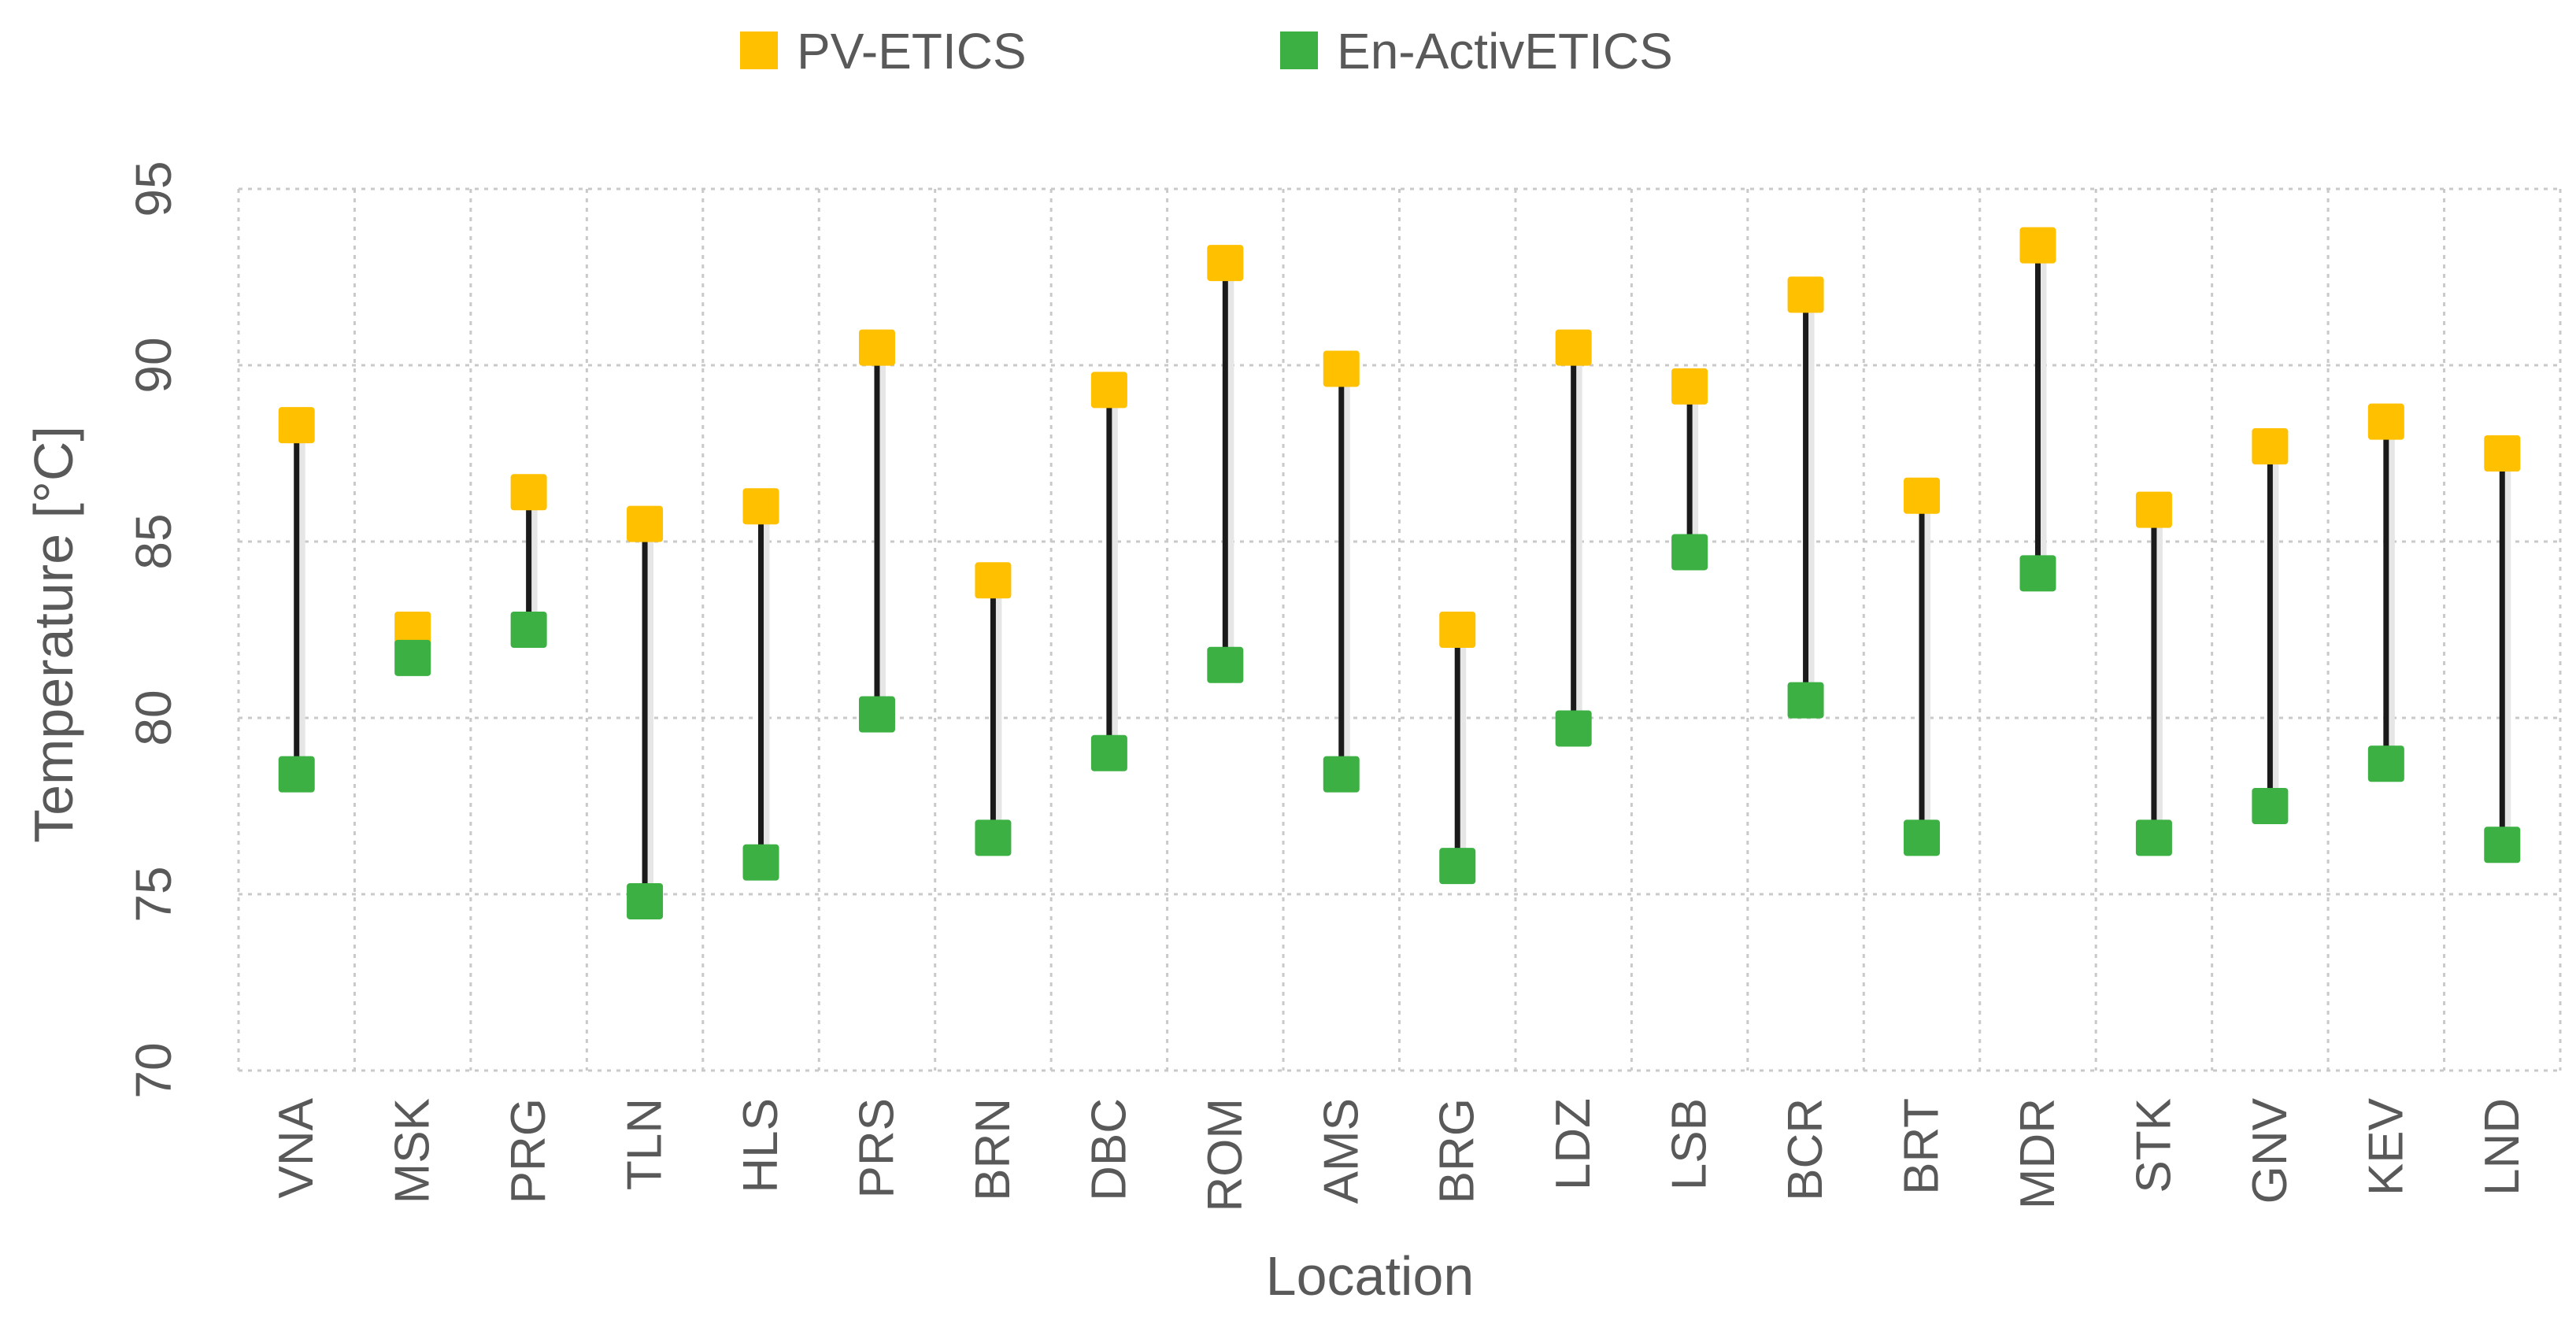 The width and height of the screenshot is (2576, 1324). I want to click on marker-pv-etics-msk, so click(412, 630).